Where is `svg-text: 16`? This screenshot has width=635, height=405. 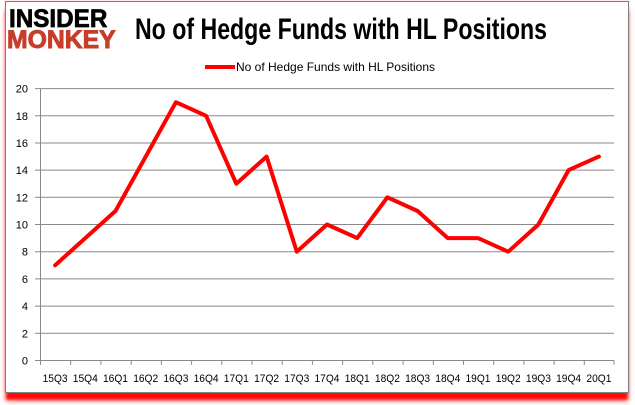 svg-text: 16 is located at coordinates (22, 144).